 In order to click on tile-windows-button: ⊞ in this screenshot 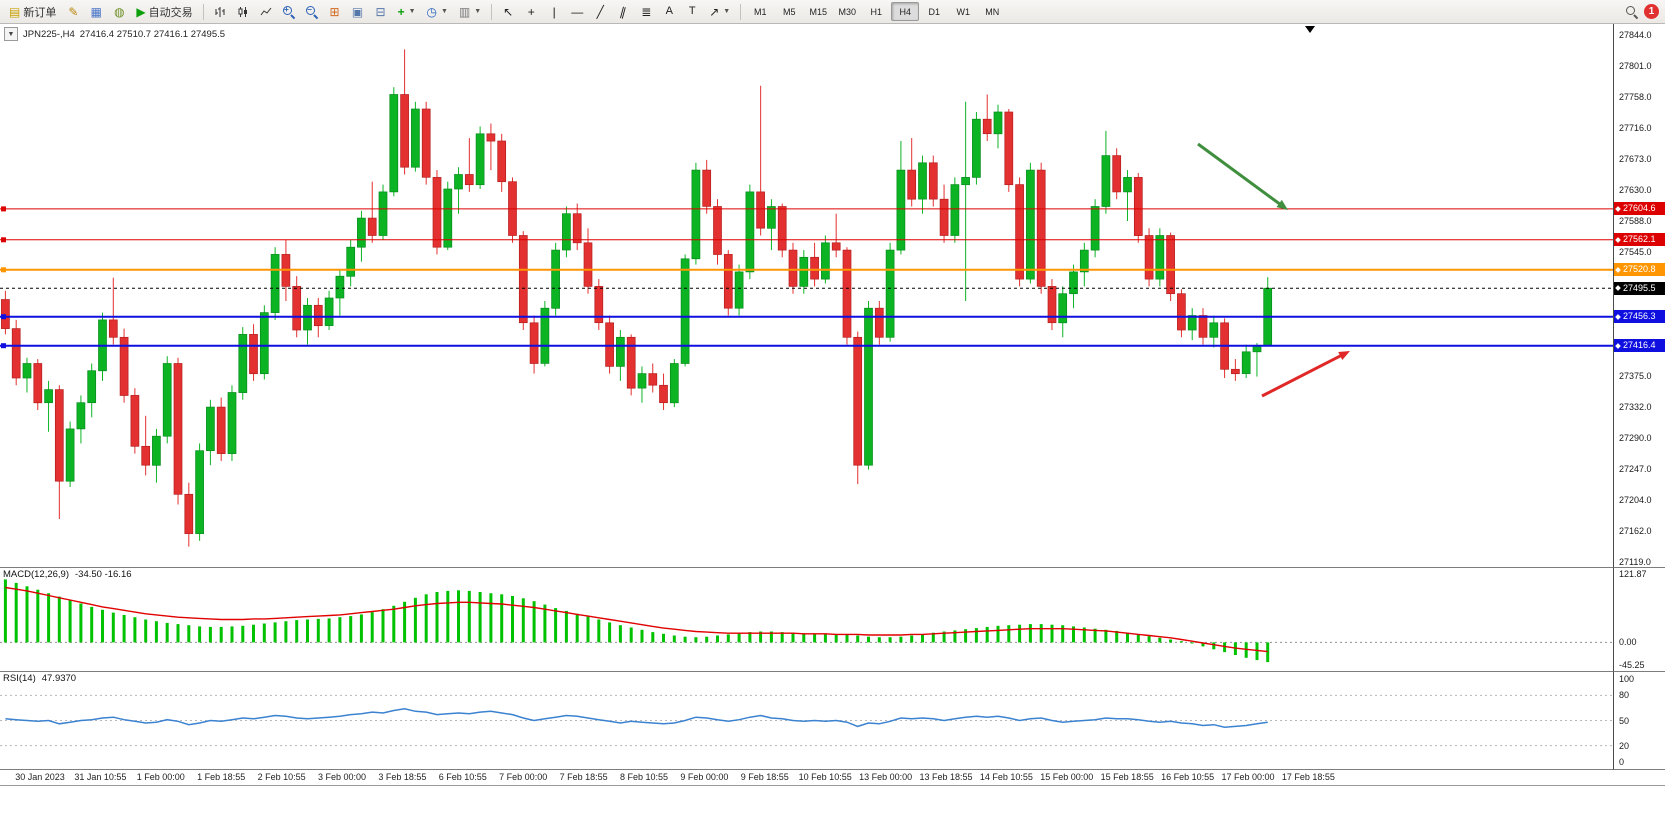, I will do `click(335, 11)`.